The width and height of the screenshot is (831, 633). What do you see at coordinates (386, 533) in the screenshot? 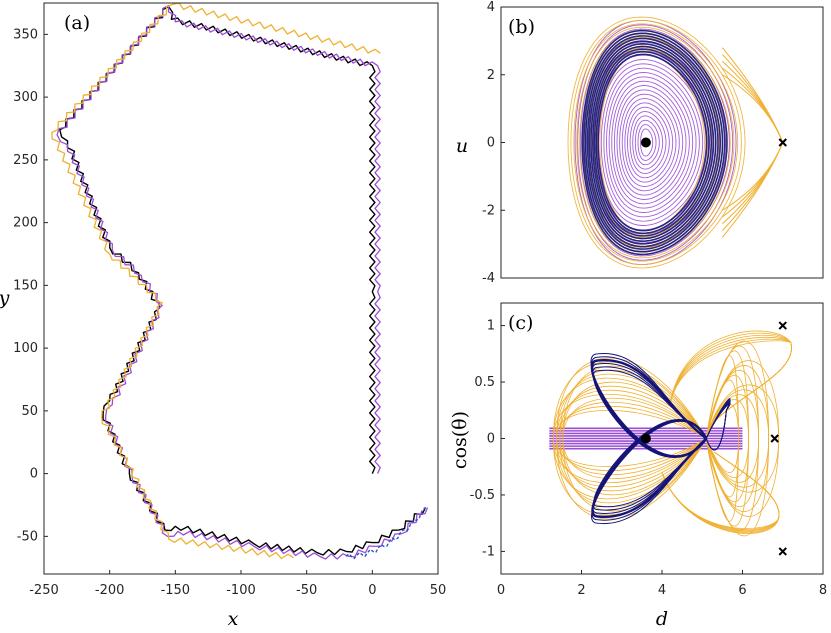
I see `trajectory-blue` at bounding box center [386, 533].